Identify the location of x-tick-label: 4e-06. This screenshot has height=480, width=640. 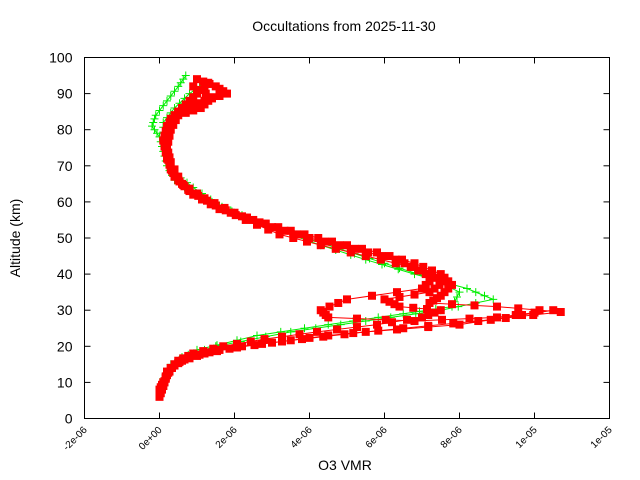
(302, 438).